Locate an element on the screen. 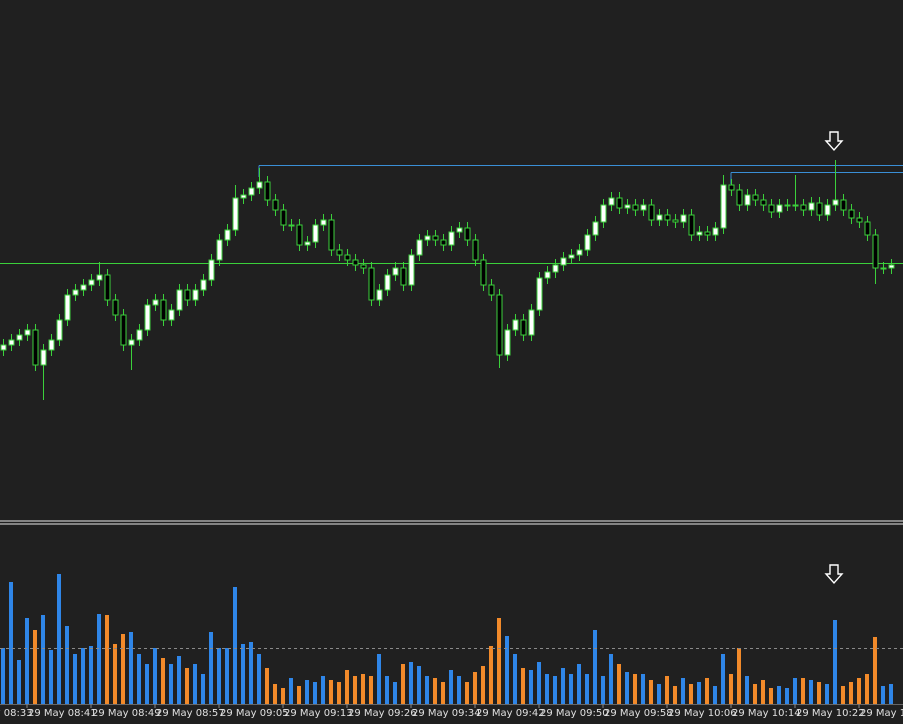 The width and height of the screenshot is (903, 724). x-tick-label: 29 May 09:05 is located at coordinates (254, 713).